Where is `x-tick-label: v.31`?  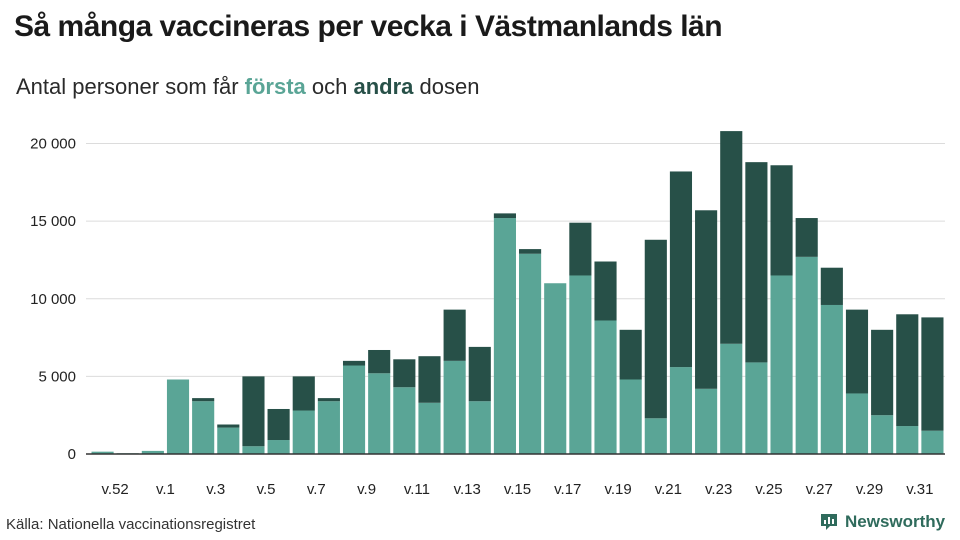 x-tick-label: v.31 is located at coordinates (919, 489).